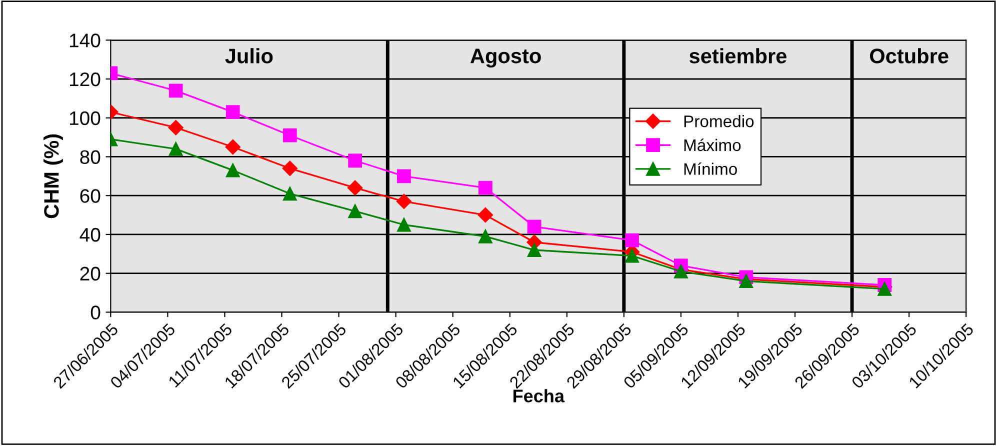 The width and height of the screenshot is (997, 446). Describe the element at coordinates (90, 157) in the screenshot. I see `y-tick-label: 80` at that location.